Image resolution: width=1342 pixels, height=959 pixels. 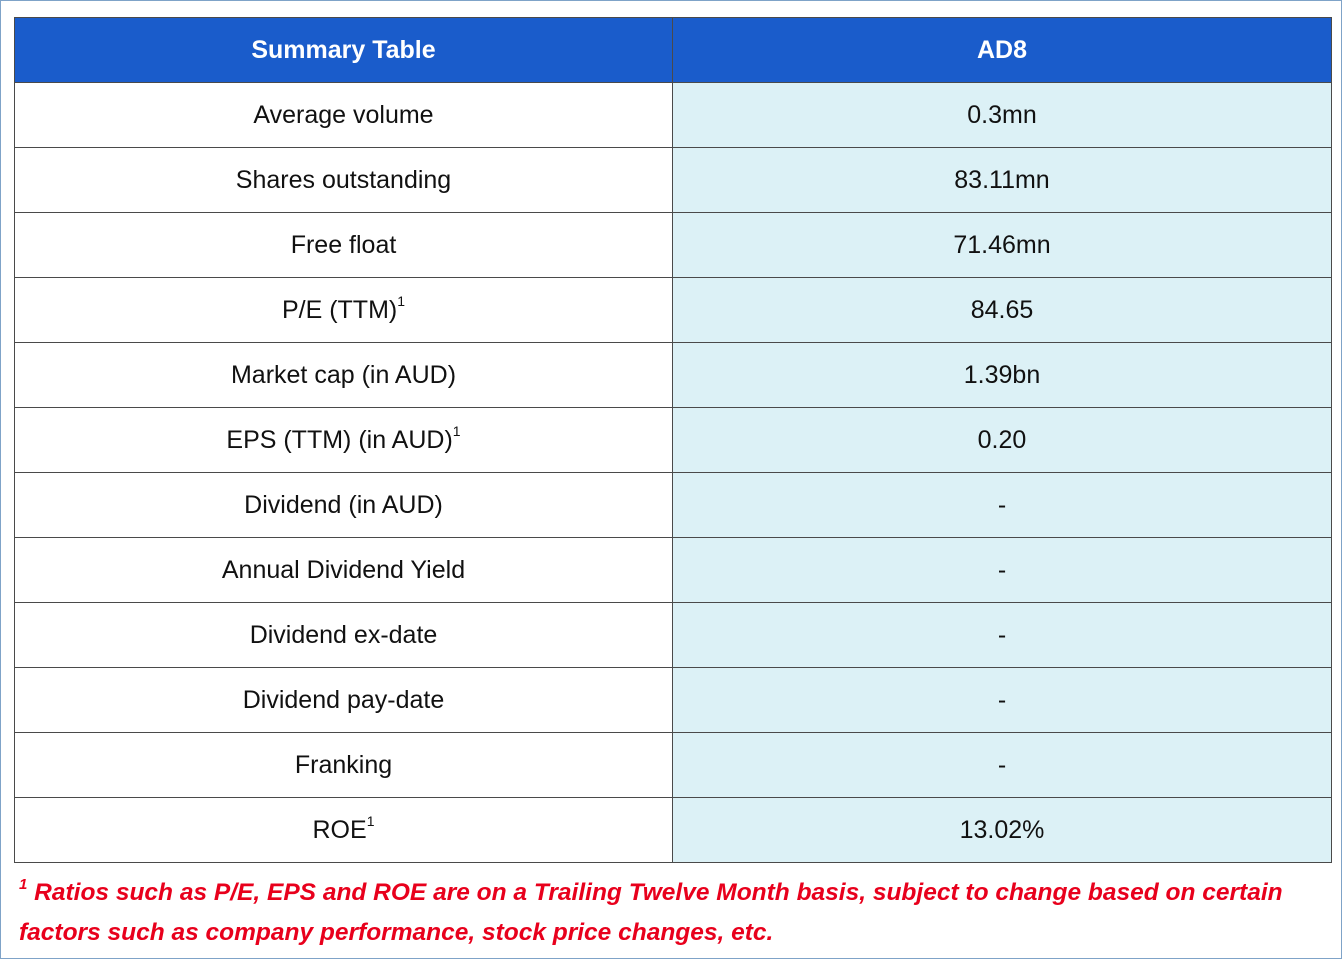 What do you see at coordinates (1002, 245) in the screenshot?
I see `row-value: 71.46mn` at bounding box center [1002, 245].